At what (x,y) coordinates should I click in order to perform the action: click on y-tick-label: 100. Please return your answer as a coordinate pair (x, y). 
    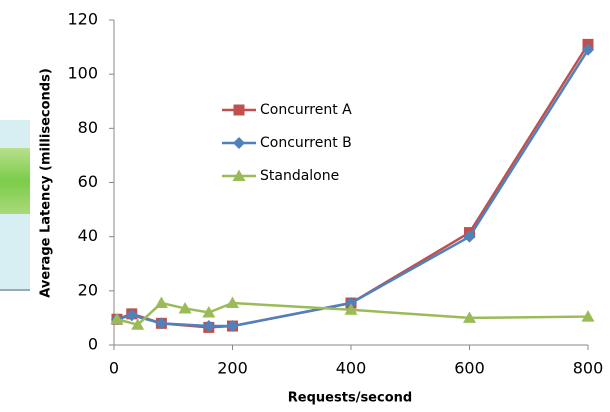
    Looking at the image, I should click on (82, 73).